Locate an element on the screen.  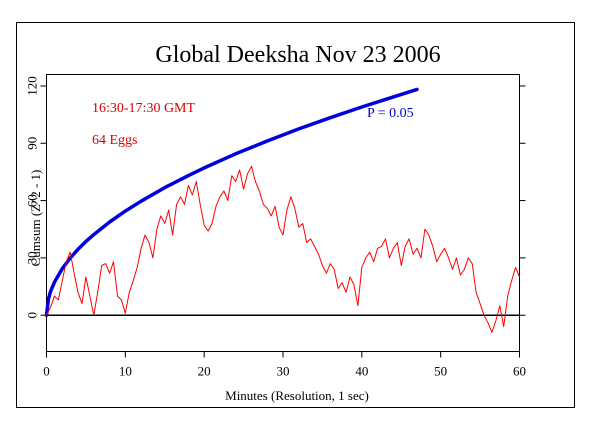
annotation-probability: P = 0.05 is located at coordinates (390, 113).